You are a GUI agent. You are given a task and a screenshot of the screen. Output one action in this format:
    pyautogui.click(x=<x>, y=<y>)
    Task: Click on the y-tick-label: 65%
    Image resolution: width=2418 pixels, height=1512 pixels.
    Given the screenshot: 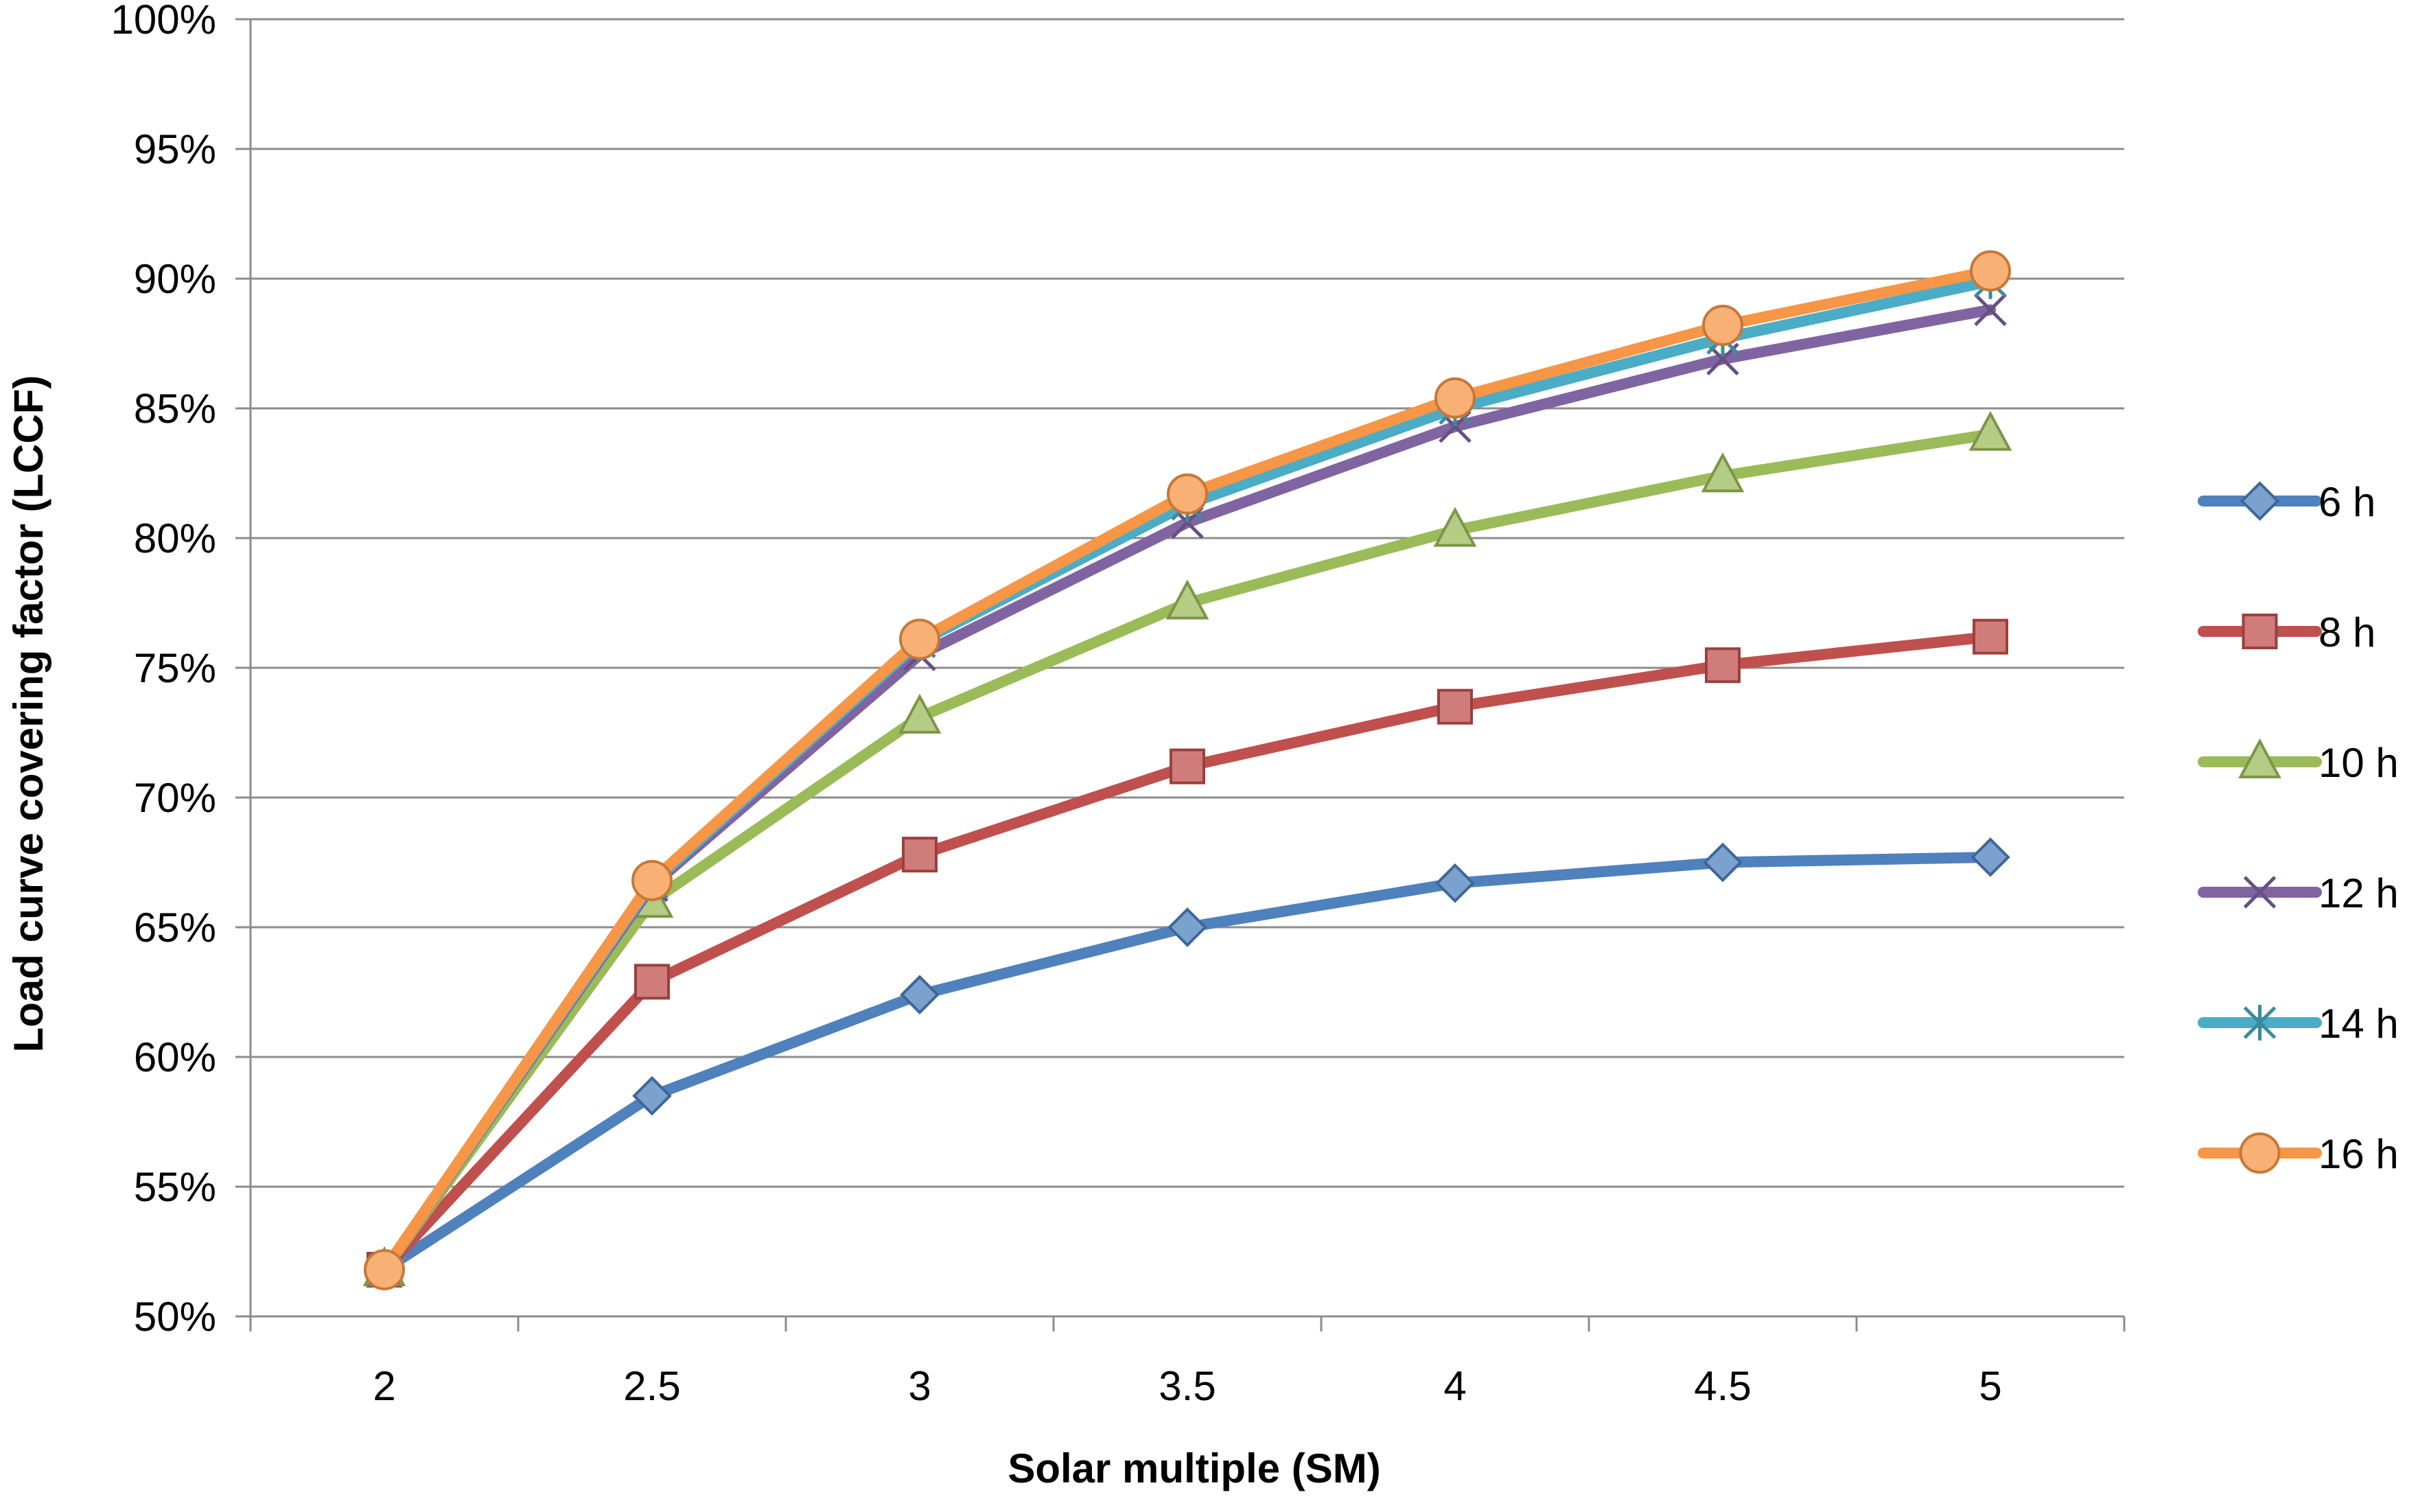 What is the action you would take?
    pyautogui.click(x=175, y=928)
    